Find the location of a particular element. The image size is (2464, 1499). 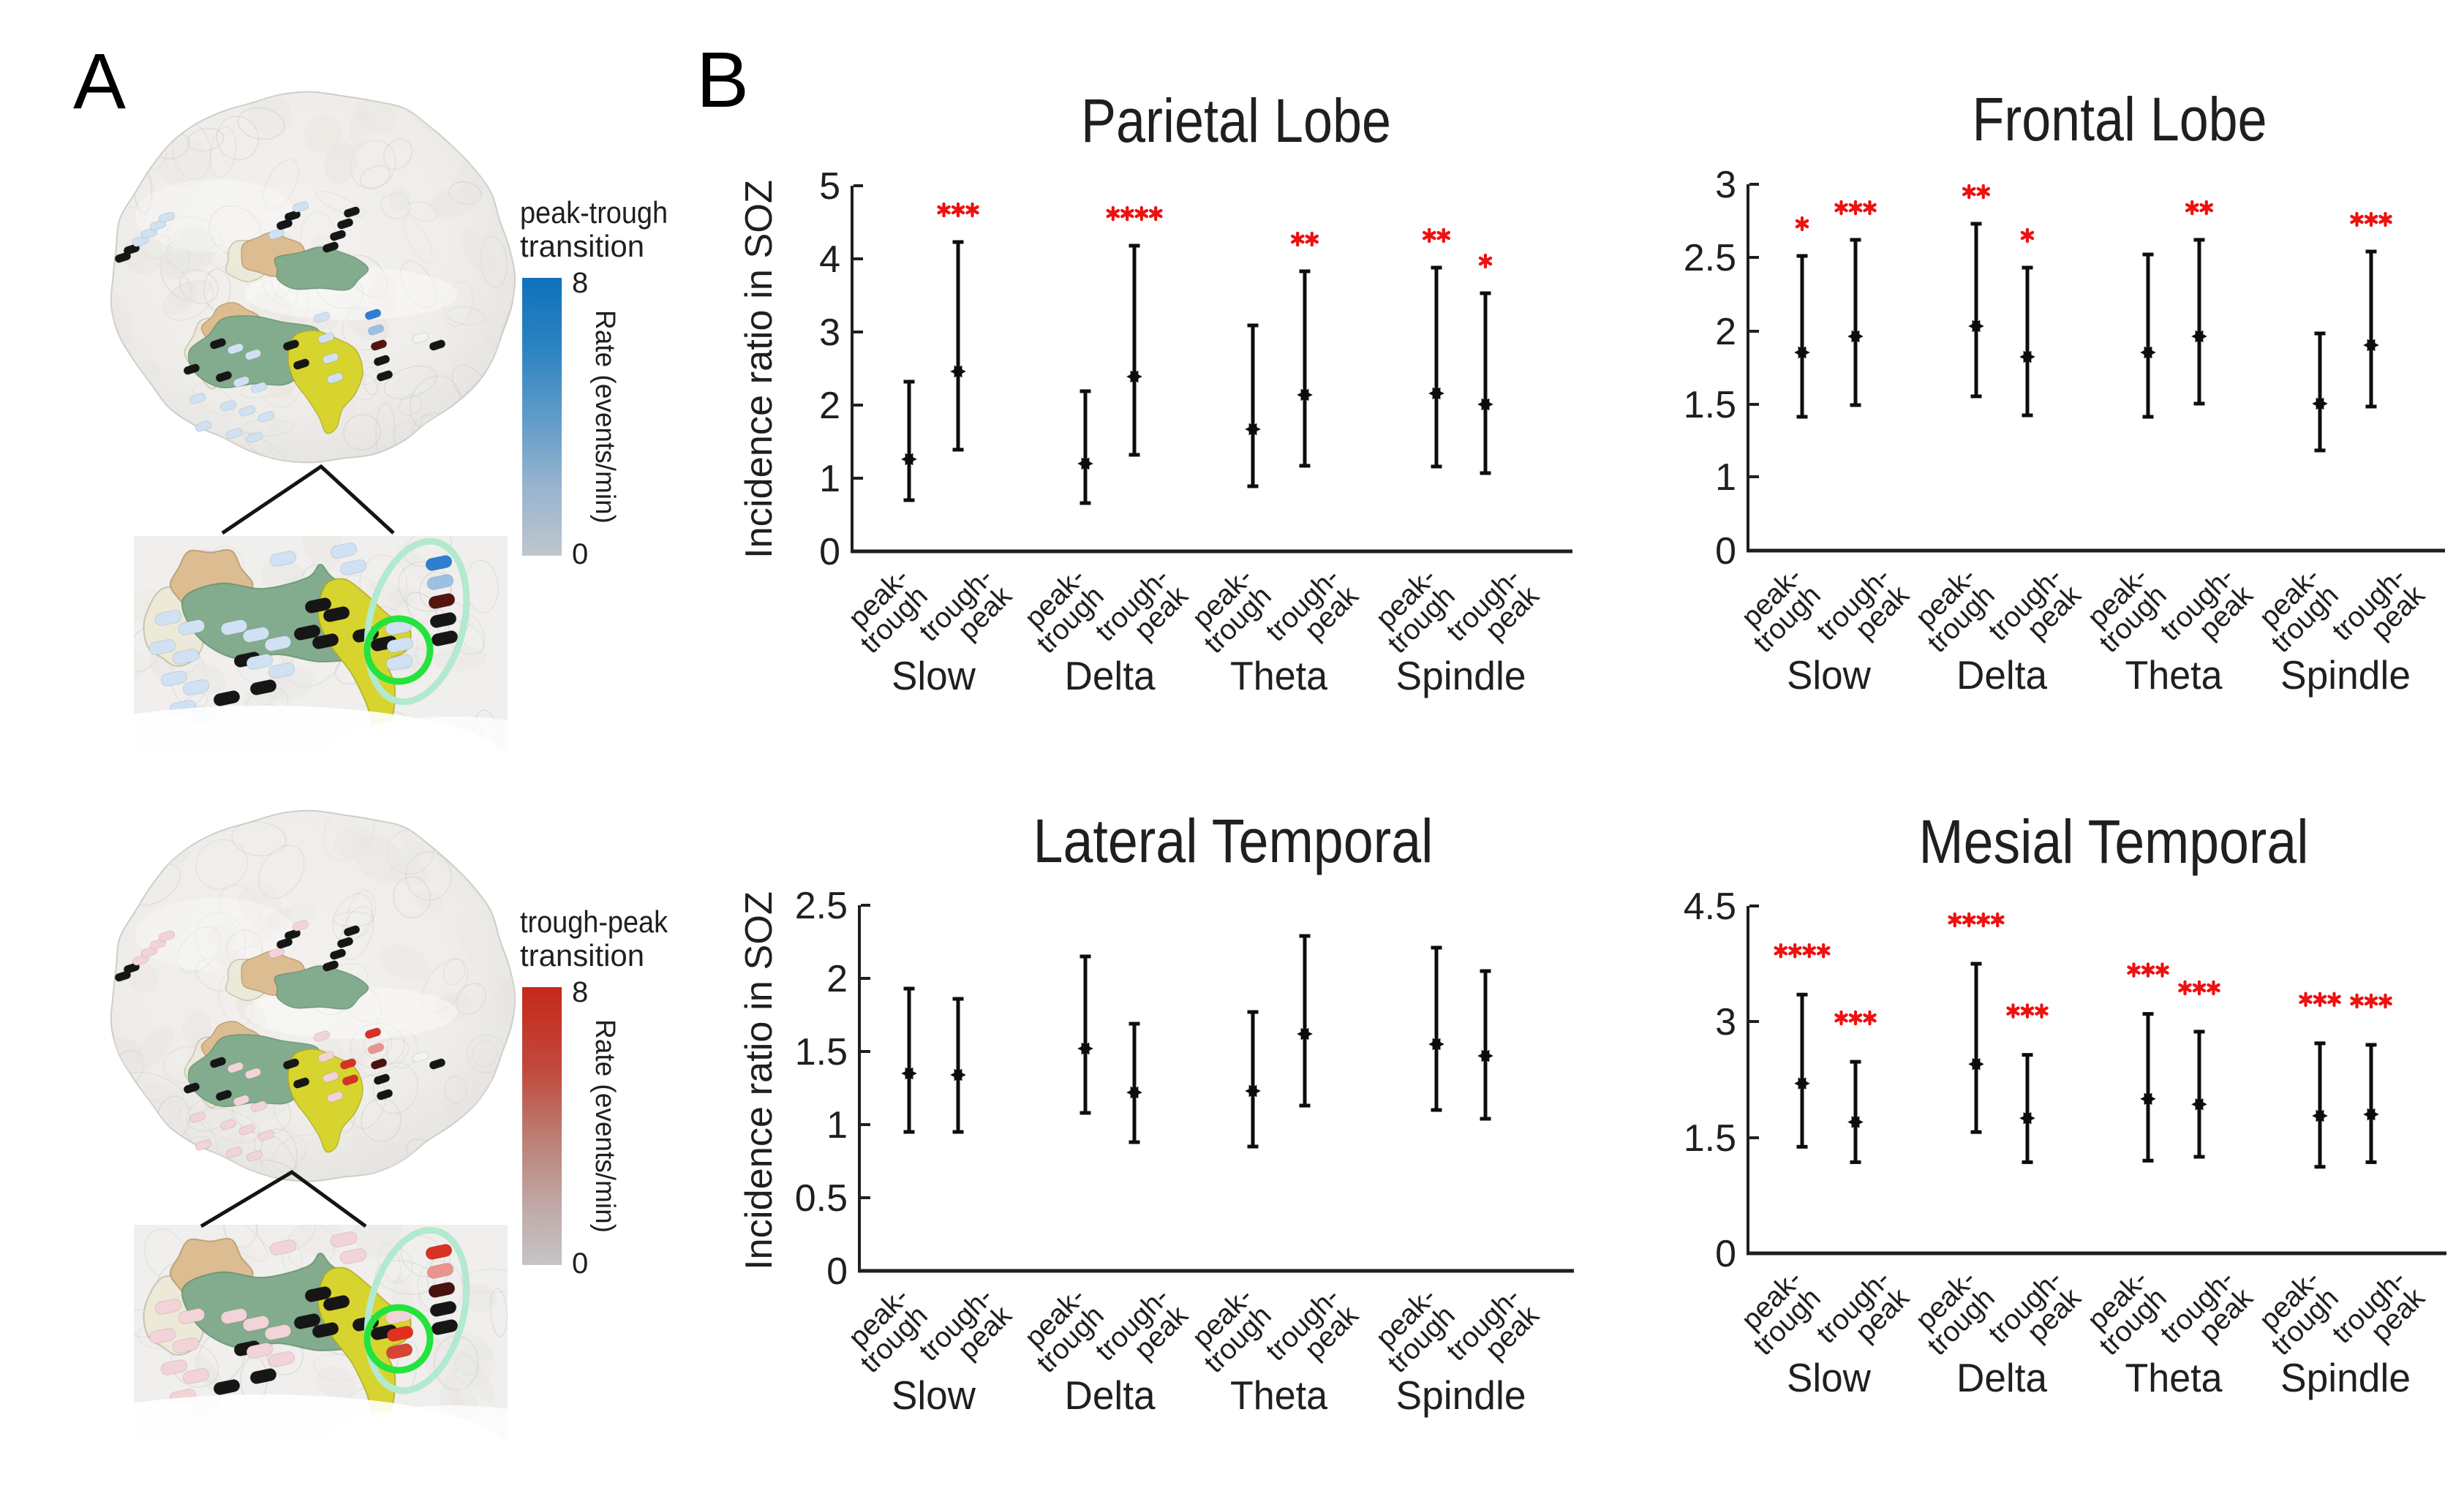

svg-text: Lateral Temporal is located at coordinates (1233, 841).